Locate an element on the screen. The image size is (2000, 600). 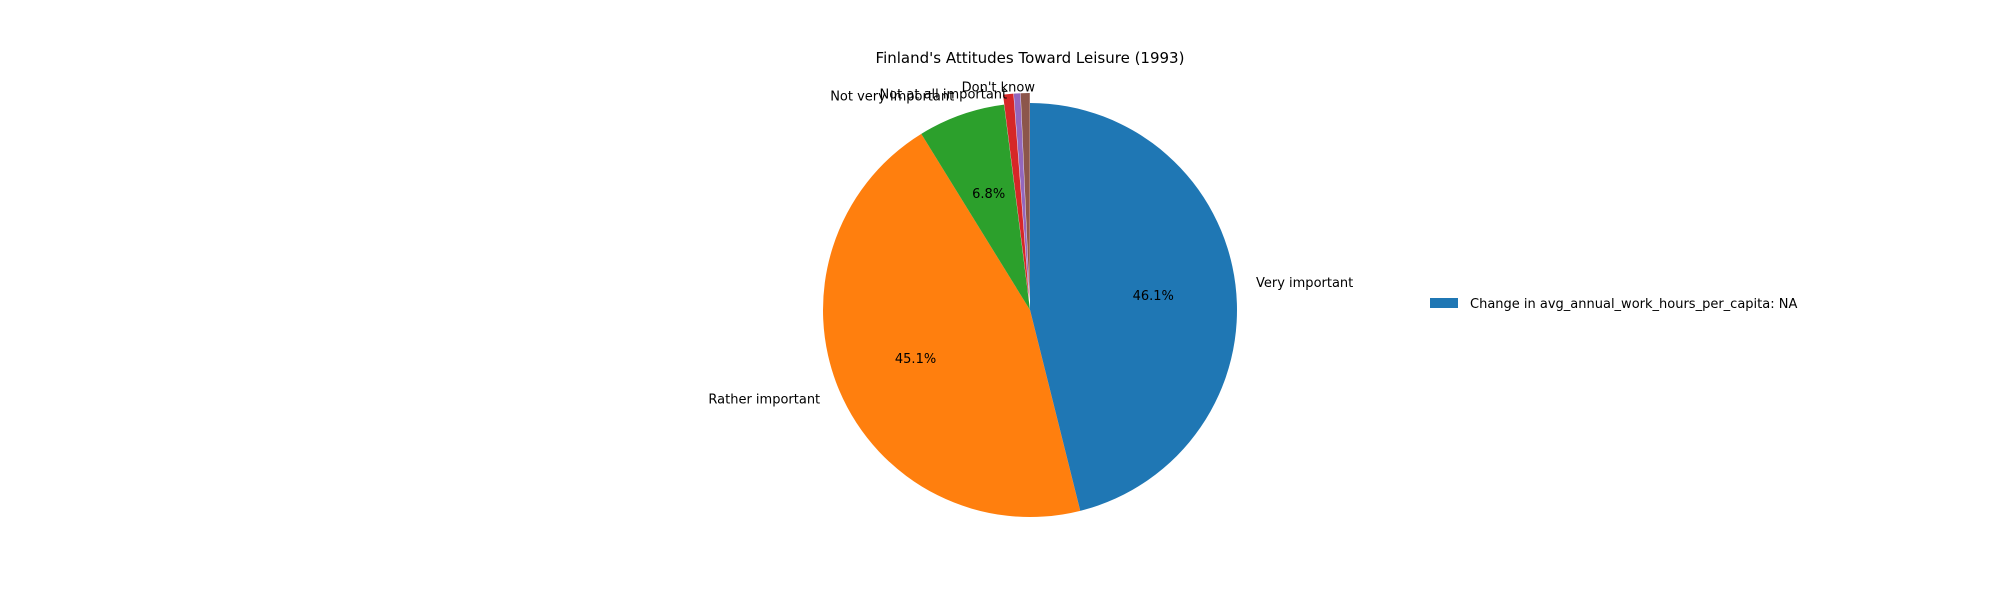
slice-label: Not at all important is located at coordinates (943, 94).